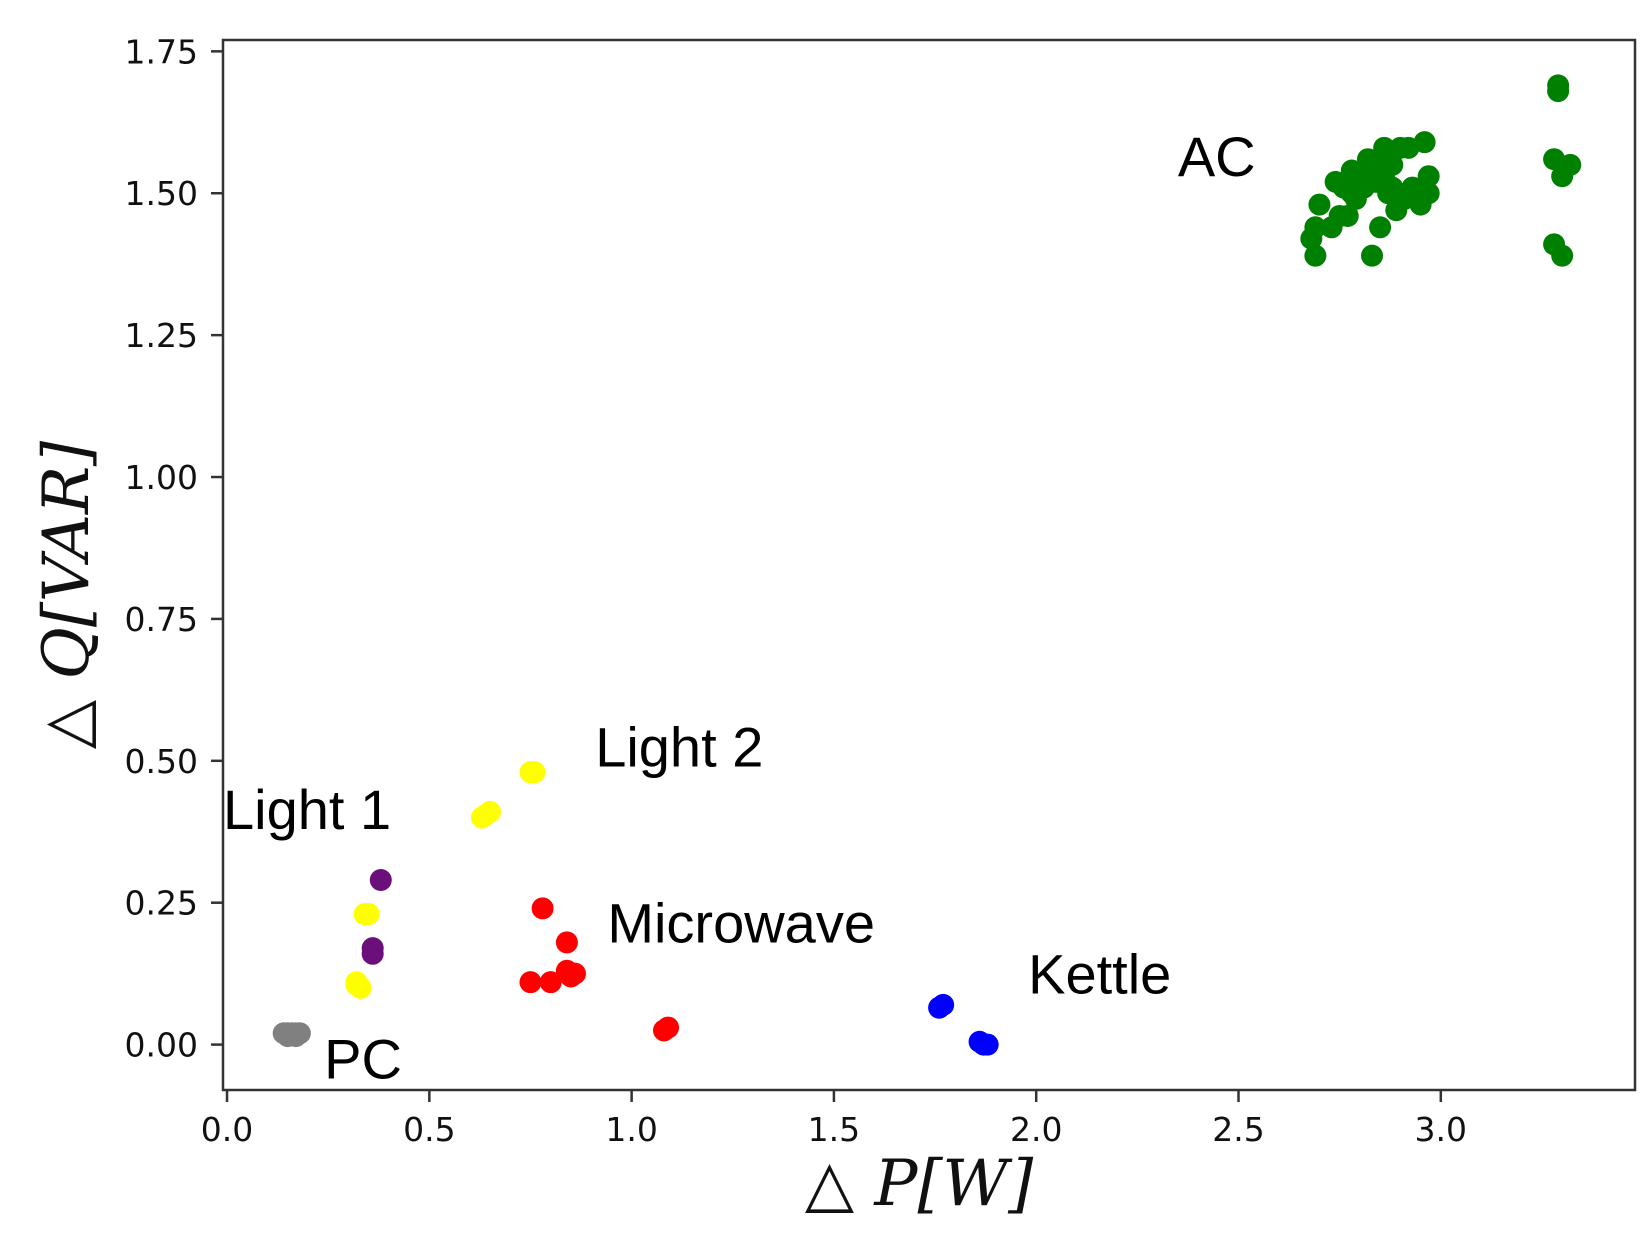  Describe the element at coordinates (295, 1036) in the screenshot. I see `point-pc` at that location.